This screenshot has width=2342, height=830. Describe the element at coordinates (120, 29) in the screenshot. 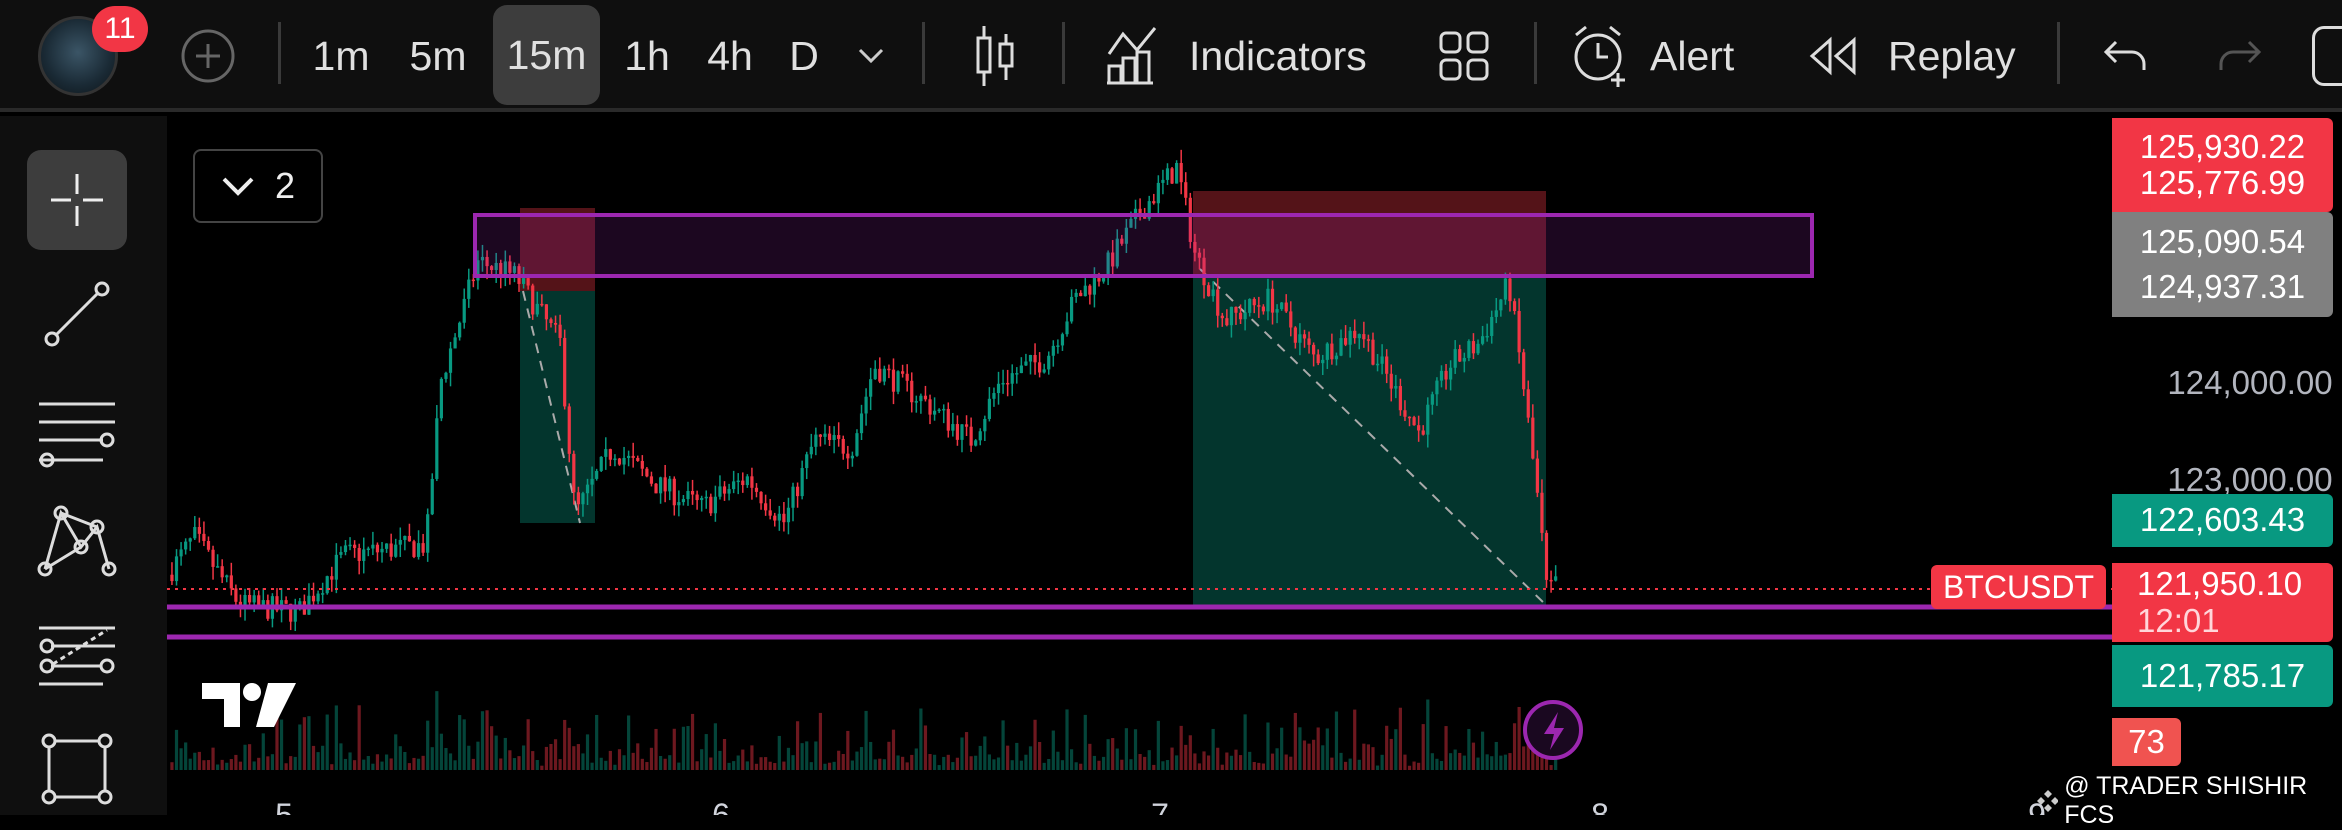

I see `notification-badge: 11` at that location.